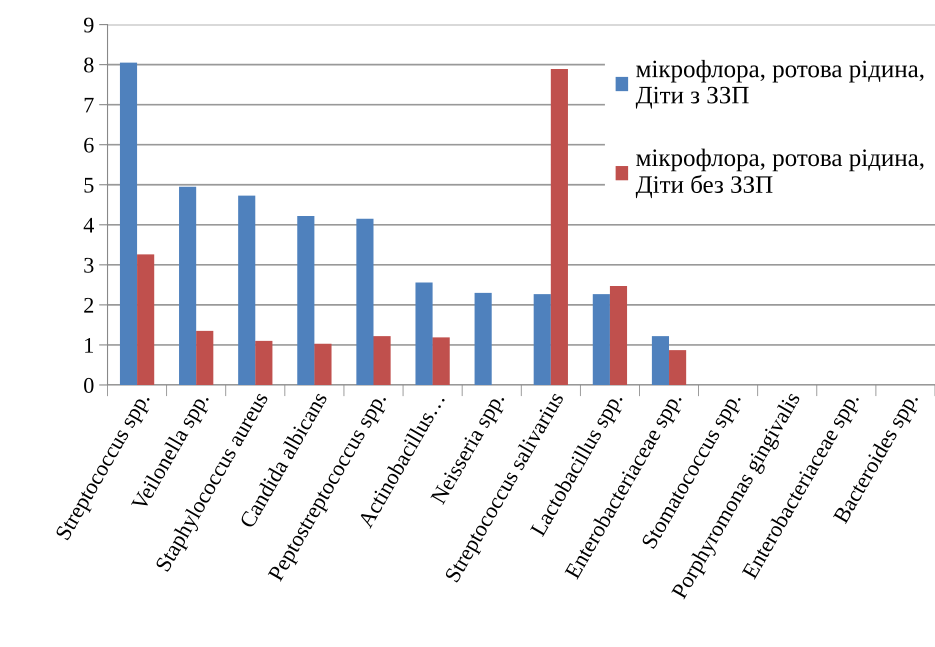  I want to click on y-tick-label: 4, so click(89, 225).